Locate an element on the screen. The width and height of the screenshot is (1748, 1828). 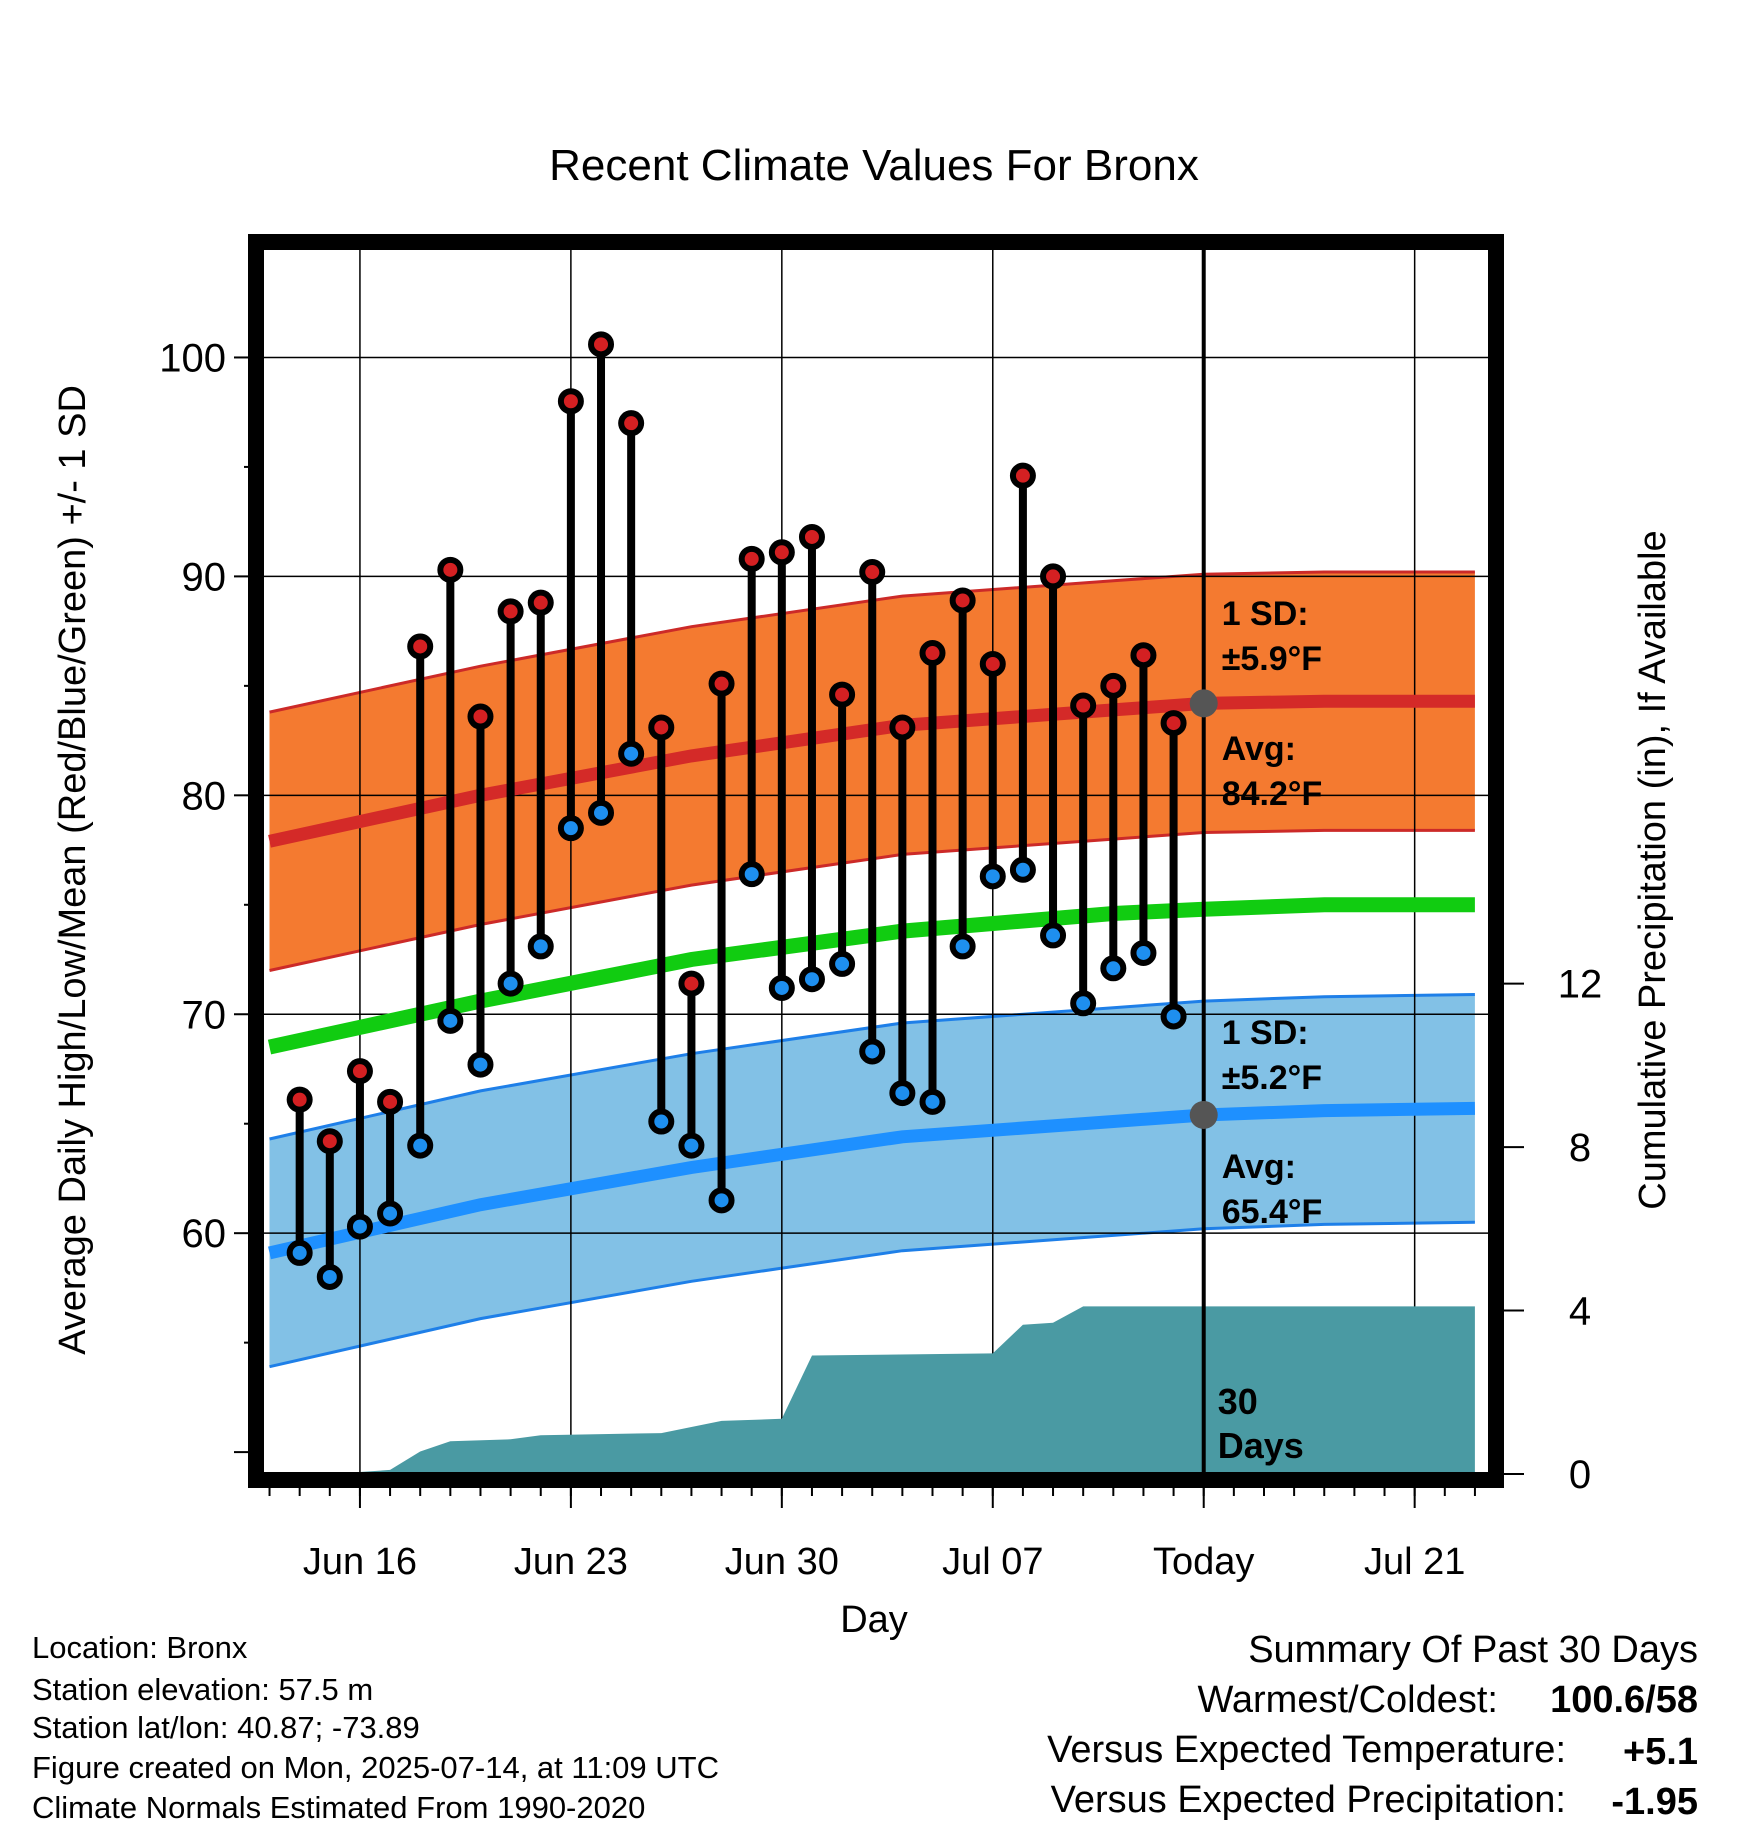
x-tick-label-0: Jun 16 is located at coordinates (360, 1562).